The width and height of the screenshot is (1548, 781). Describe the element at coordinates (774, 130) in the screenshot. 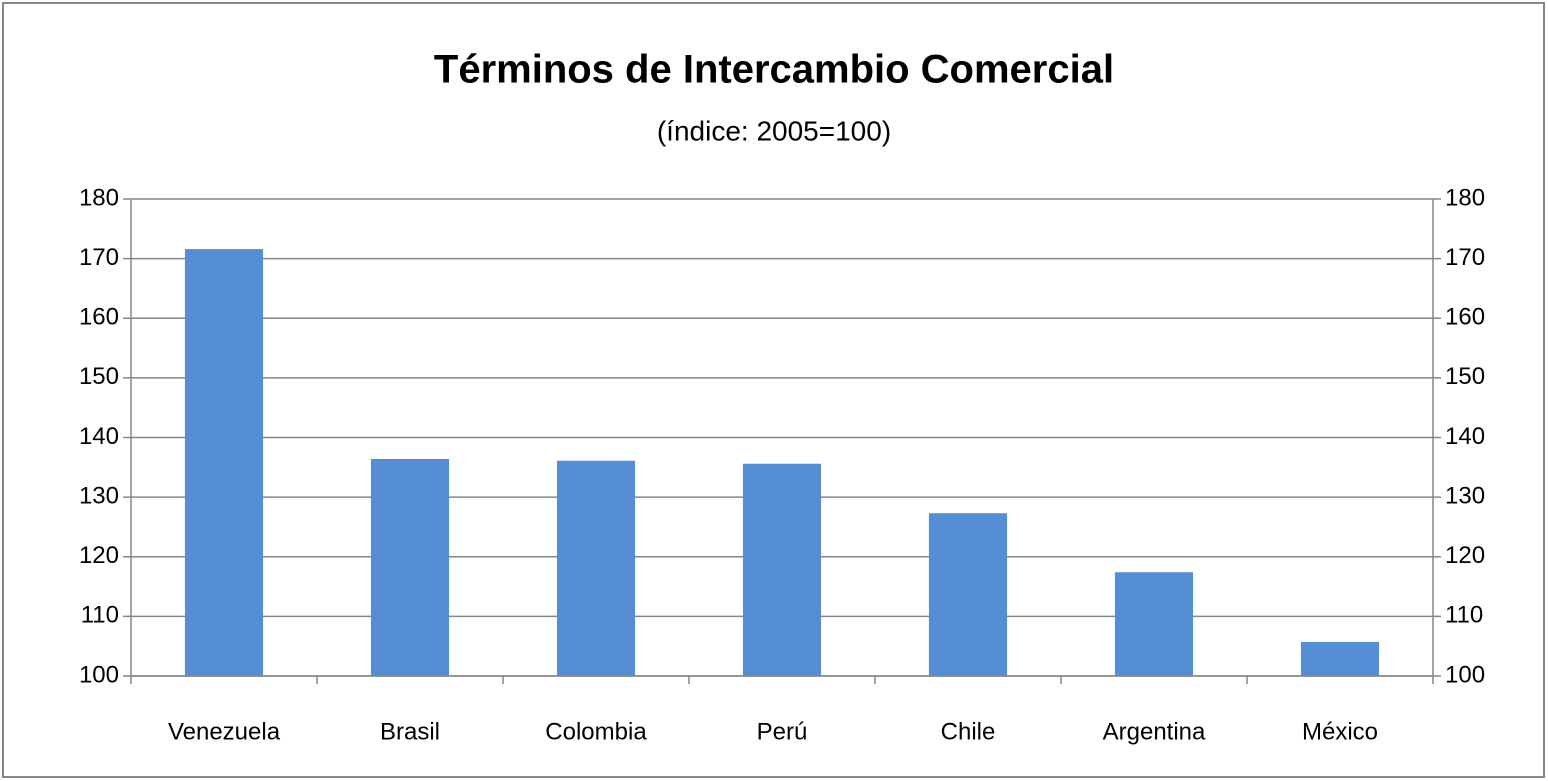

I see `chart-subtitle: (índice: 2005=100)` at that location.